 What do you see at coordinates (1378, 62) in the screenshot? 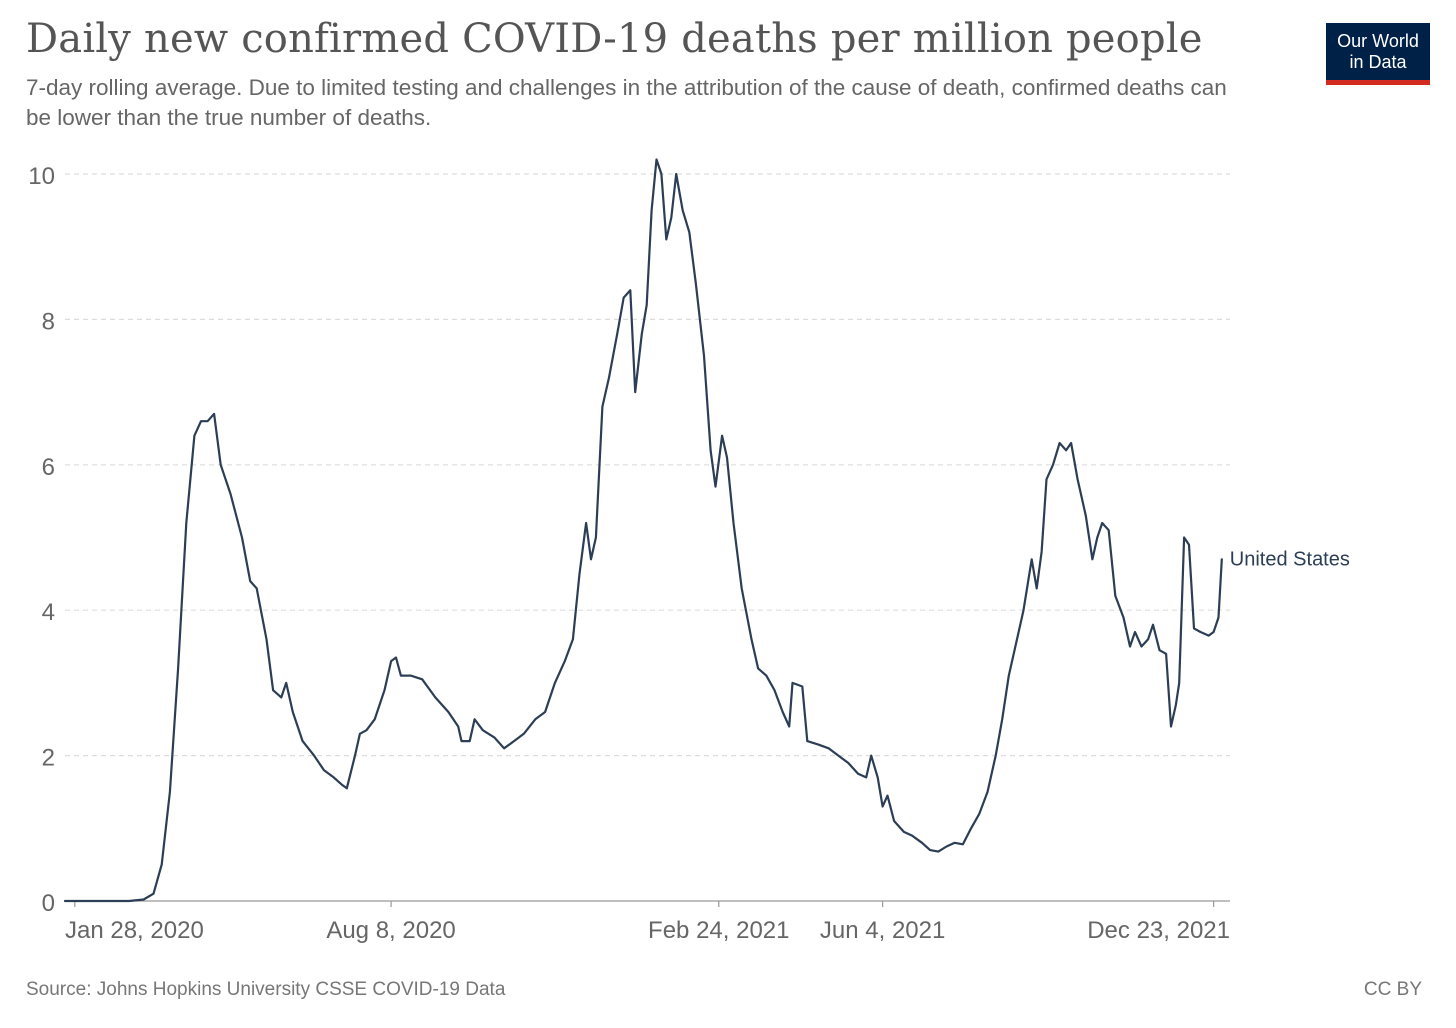
I see `logo-line-2: in Data` at bounding box center [1378, 62].